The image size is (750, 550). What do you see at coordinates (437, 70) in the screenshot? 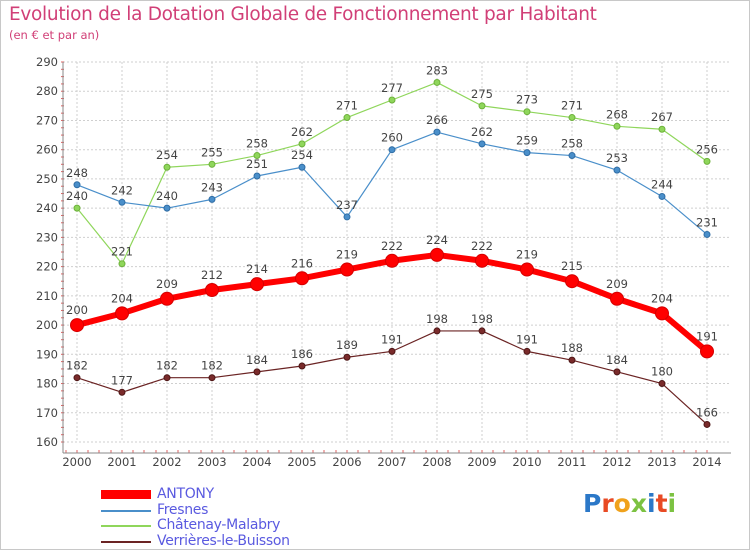
I see `data-label: 283` at bounding box center [437, 70].